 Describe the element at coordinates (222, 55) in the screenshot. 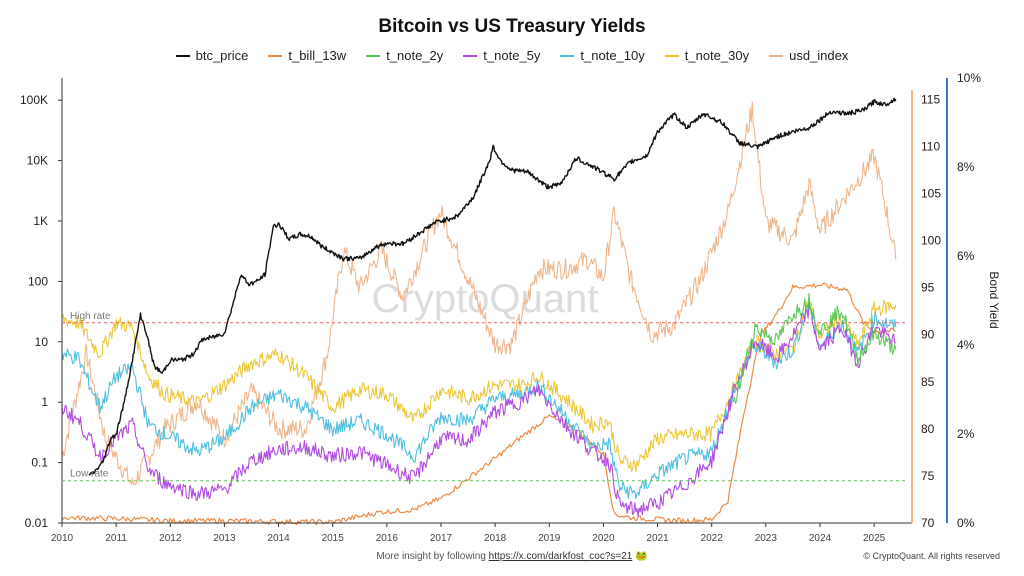

I see `legend-label: btc_price` at that location.